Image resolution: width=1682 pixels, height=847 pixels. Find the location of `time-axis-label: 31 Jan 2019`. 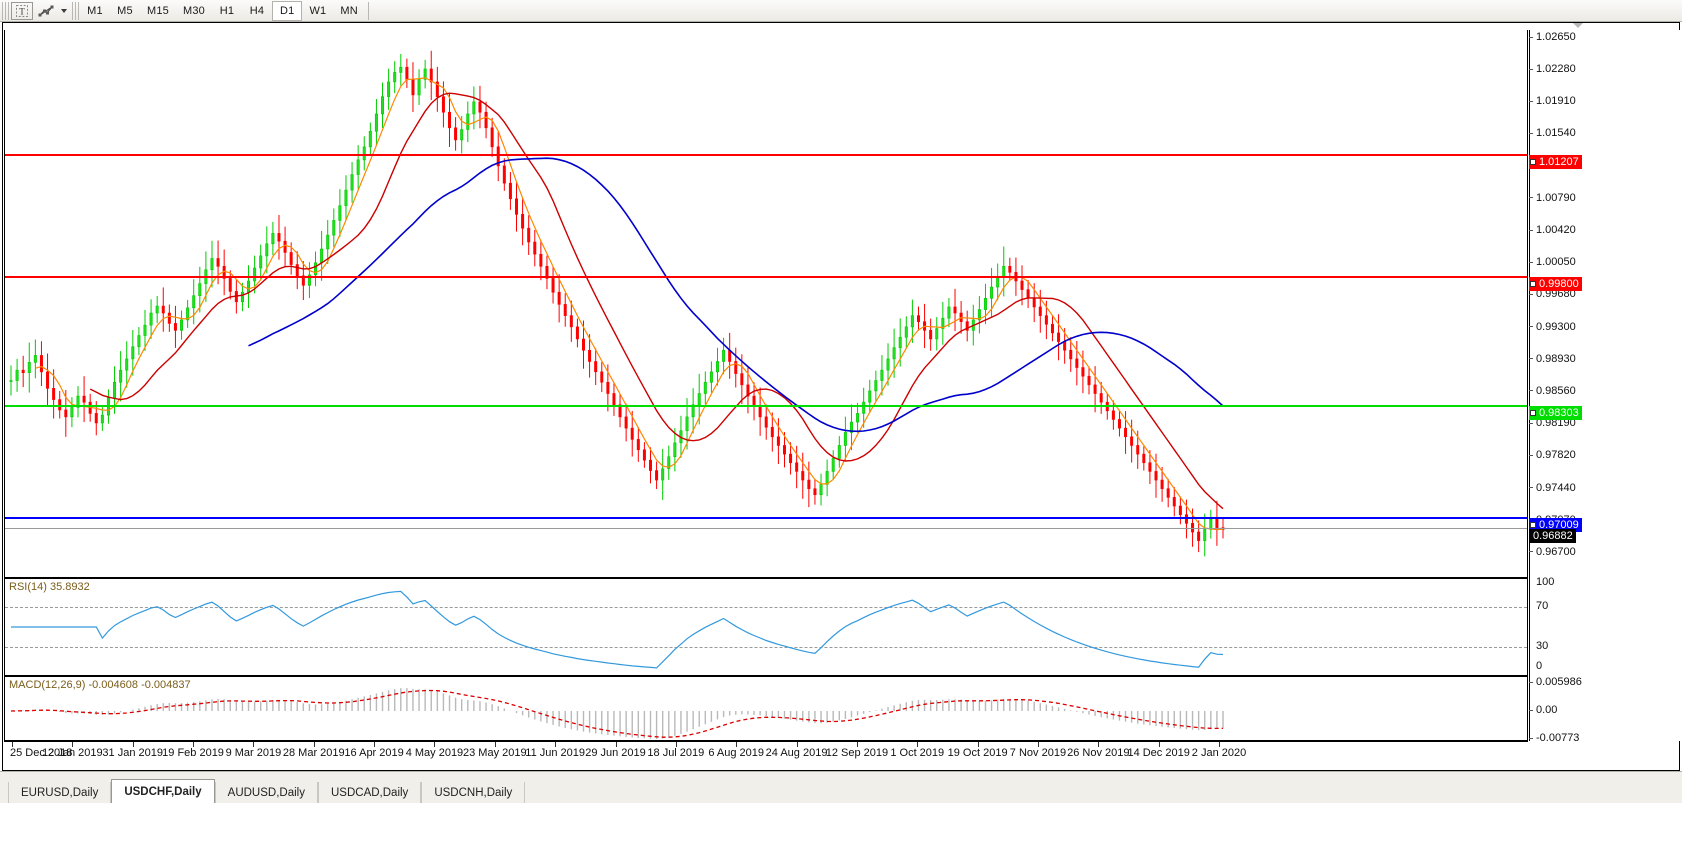

time-axis-label: 31 Jan 2019 is located at coordinates (132, 753).